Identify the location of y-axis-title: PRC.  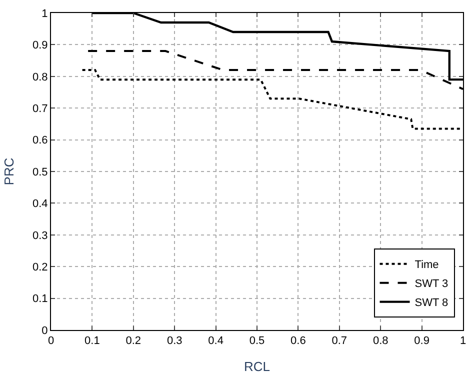
(8, 172).